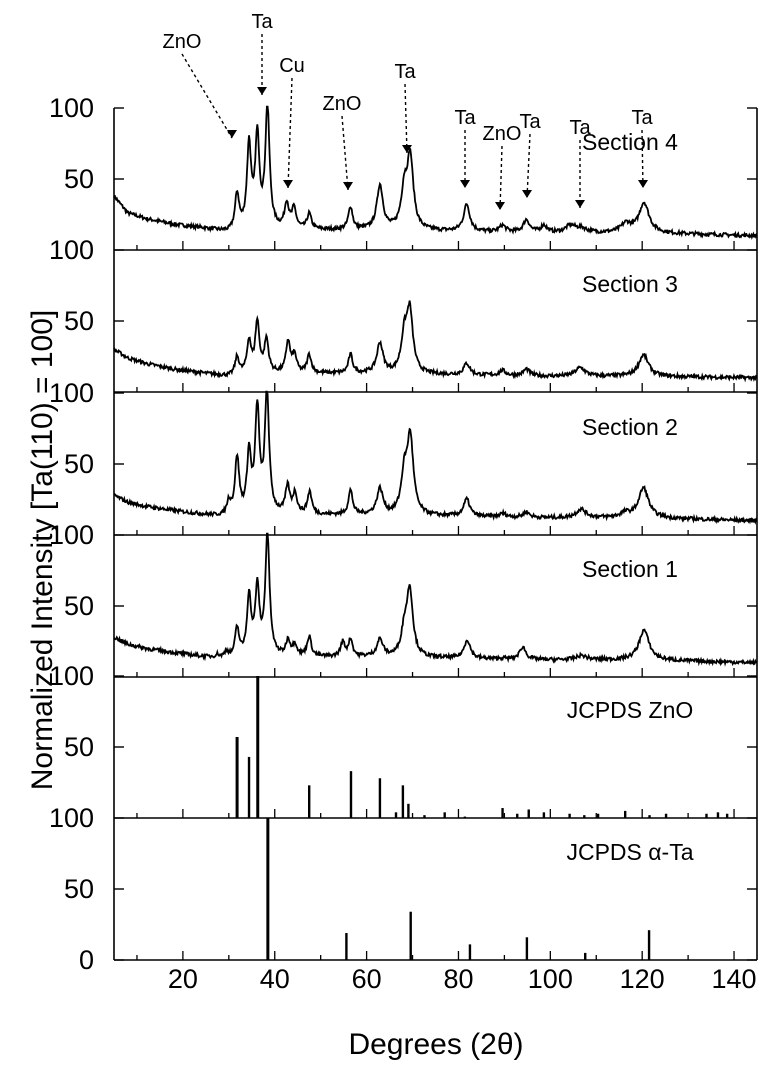 Image resolution: width=759 pixels, height=1066 pixels. I want to click on y-tick-label: 0, so click(86, 960).